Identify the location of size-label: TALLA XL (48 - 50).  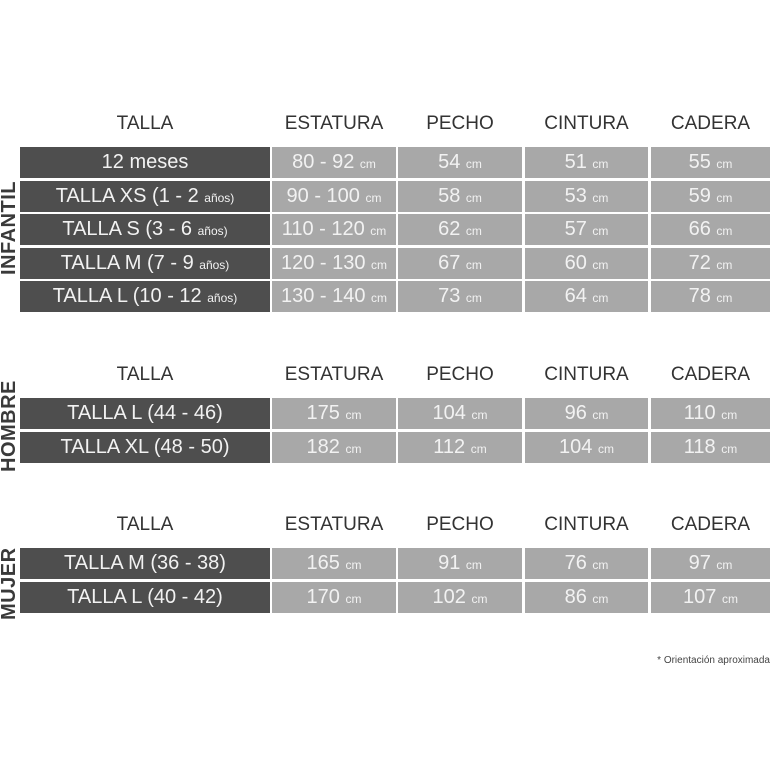
(145, 446).